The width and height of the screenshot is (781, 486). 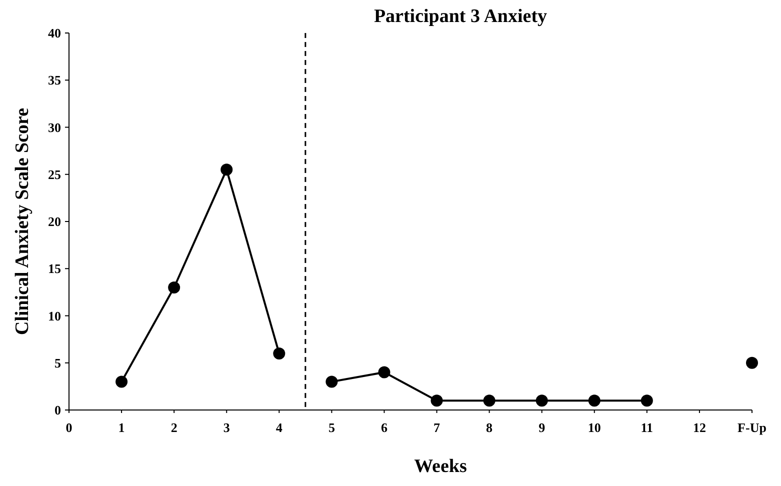 I want to click on y-tick-label: 25, so click(x=55, y=174).